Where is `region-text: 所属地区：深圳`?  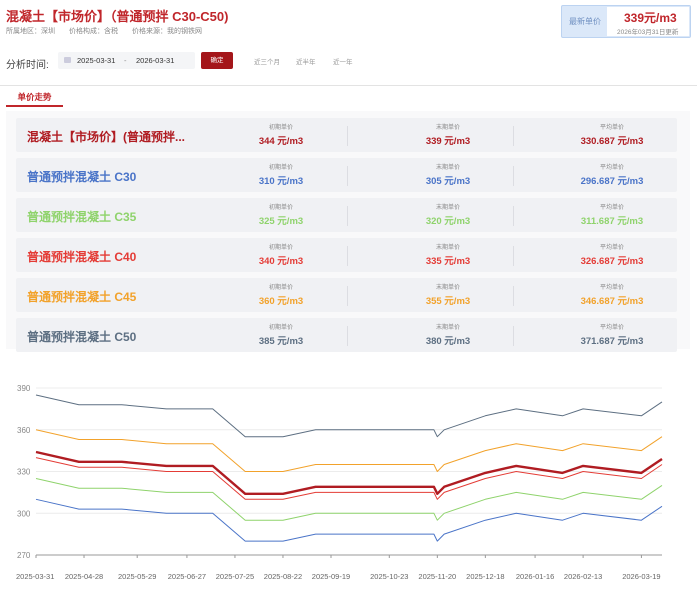
region-text: 所属地区：深圳 is located at coordinates (30, 31).